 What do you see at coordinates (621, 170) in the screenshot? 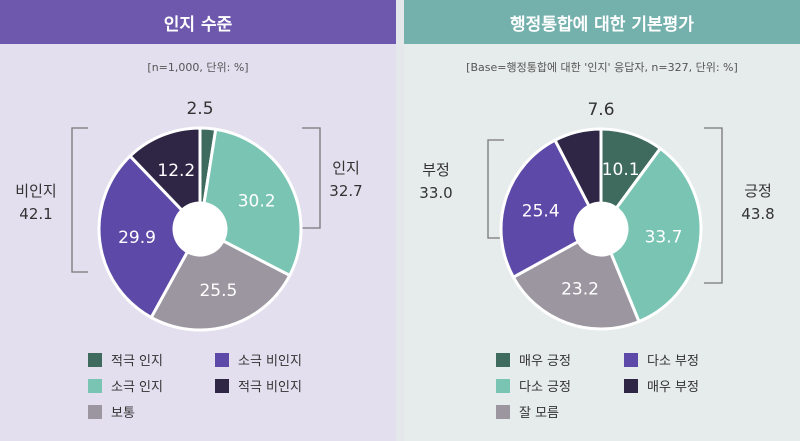
I see `slice-value-label: 10.1` at bounding box center [621, 170].